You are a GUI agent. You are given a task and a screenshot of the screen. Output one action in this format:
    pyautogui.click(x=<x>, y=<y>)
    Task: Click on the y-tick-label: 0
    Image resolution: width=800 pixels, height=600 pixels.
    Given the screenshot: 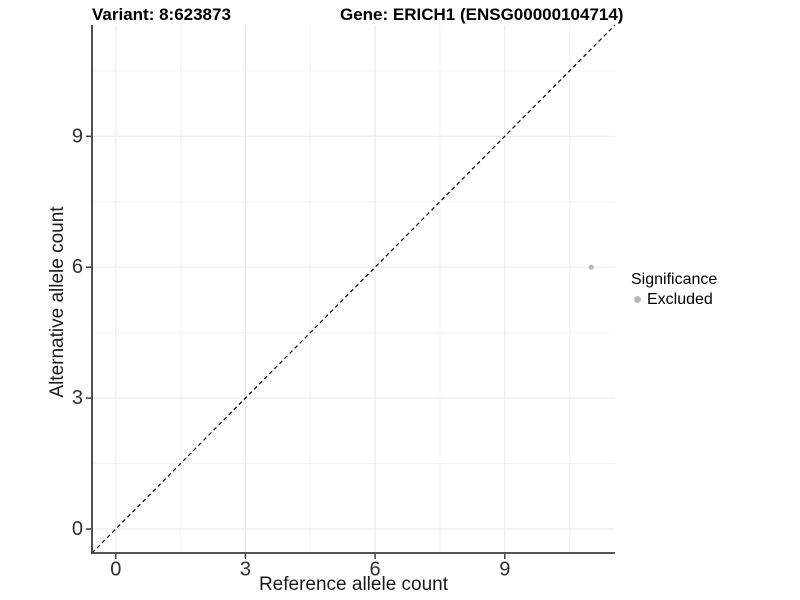 What is the action you would take?
    pyautogui.click(x=77, y=529)
    